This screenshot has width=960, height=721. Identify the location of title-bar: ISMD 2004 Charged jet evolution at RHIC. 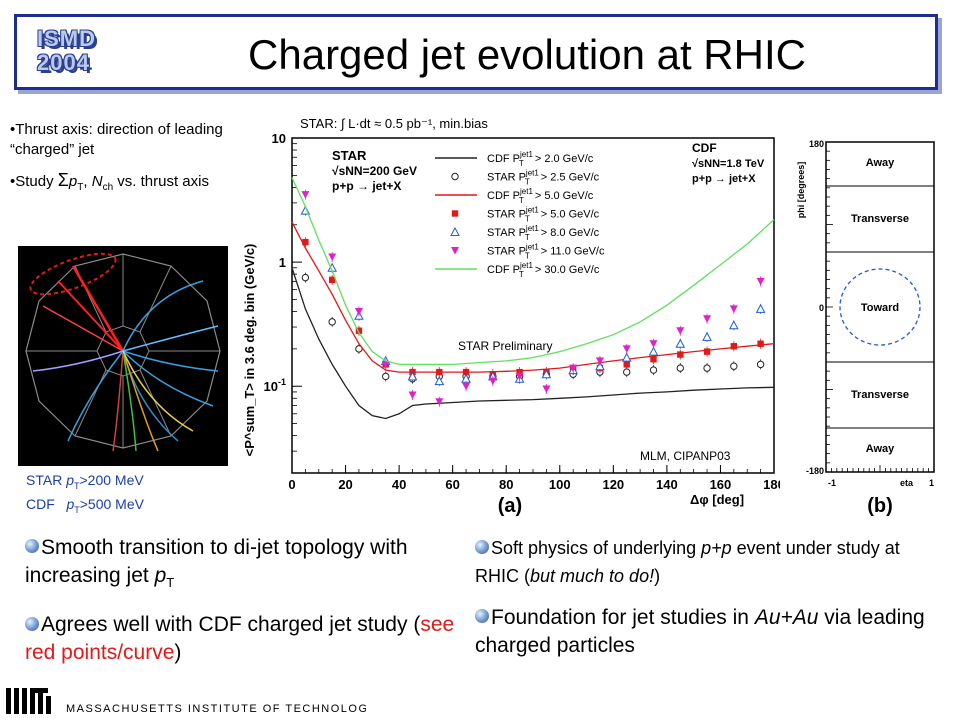
(476, 52).